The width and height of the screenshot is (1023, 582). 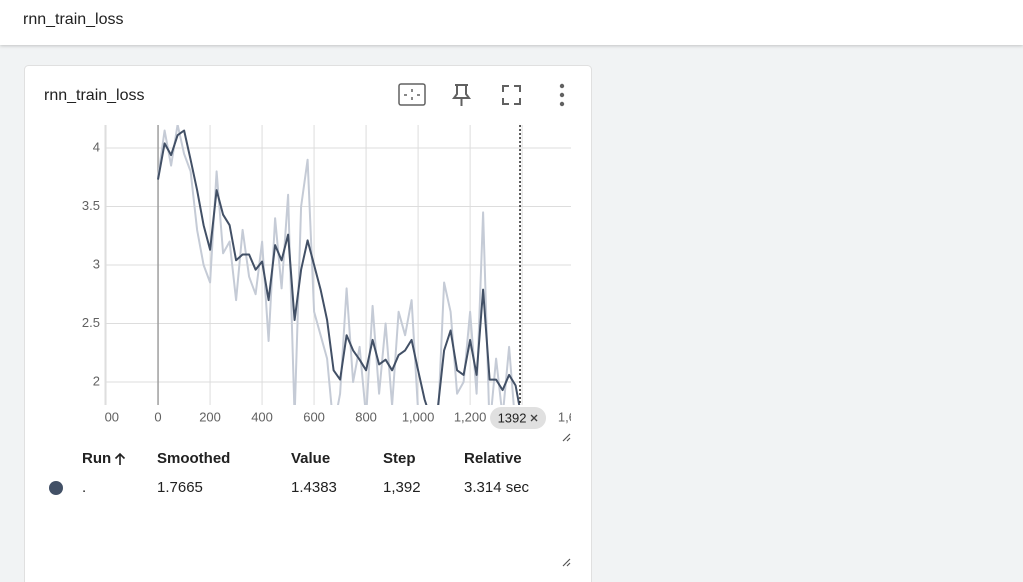 What do you see at coordinates (493, 458) in the screenshot?
I see `column-header: Relative` at bounding box center [493, 458].